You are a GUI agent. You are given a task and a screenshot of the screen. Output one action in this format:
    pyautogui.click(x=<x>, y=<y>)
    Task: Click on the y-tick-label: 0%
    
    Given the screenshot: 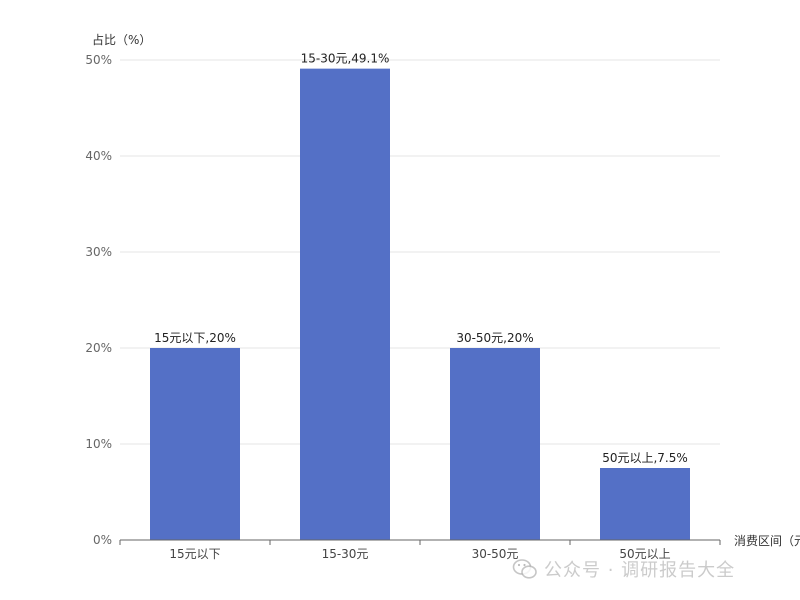 What is the action you would take?
    pyautogui.click(x=102, y=540)
    